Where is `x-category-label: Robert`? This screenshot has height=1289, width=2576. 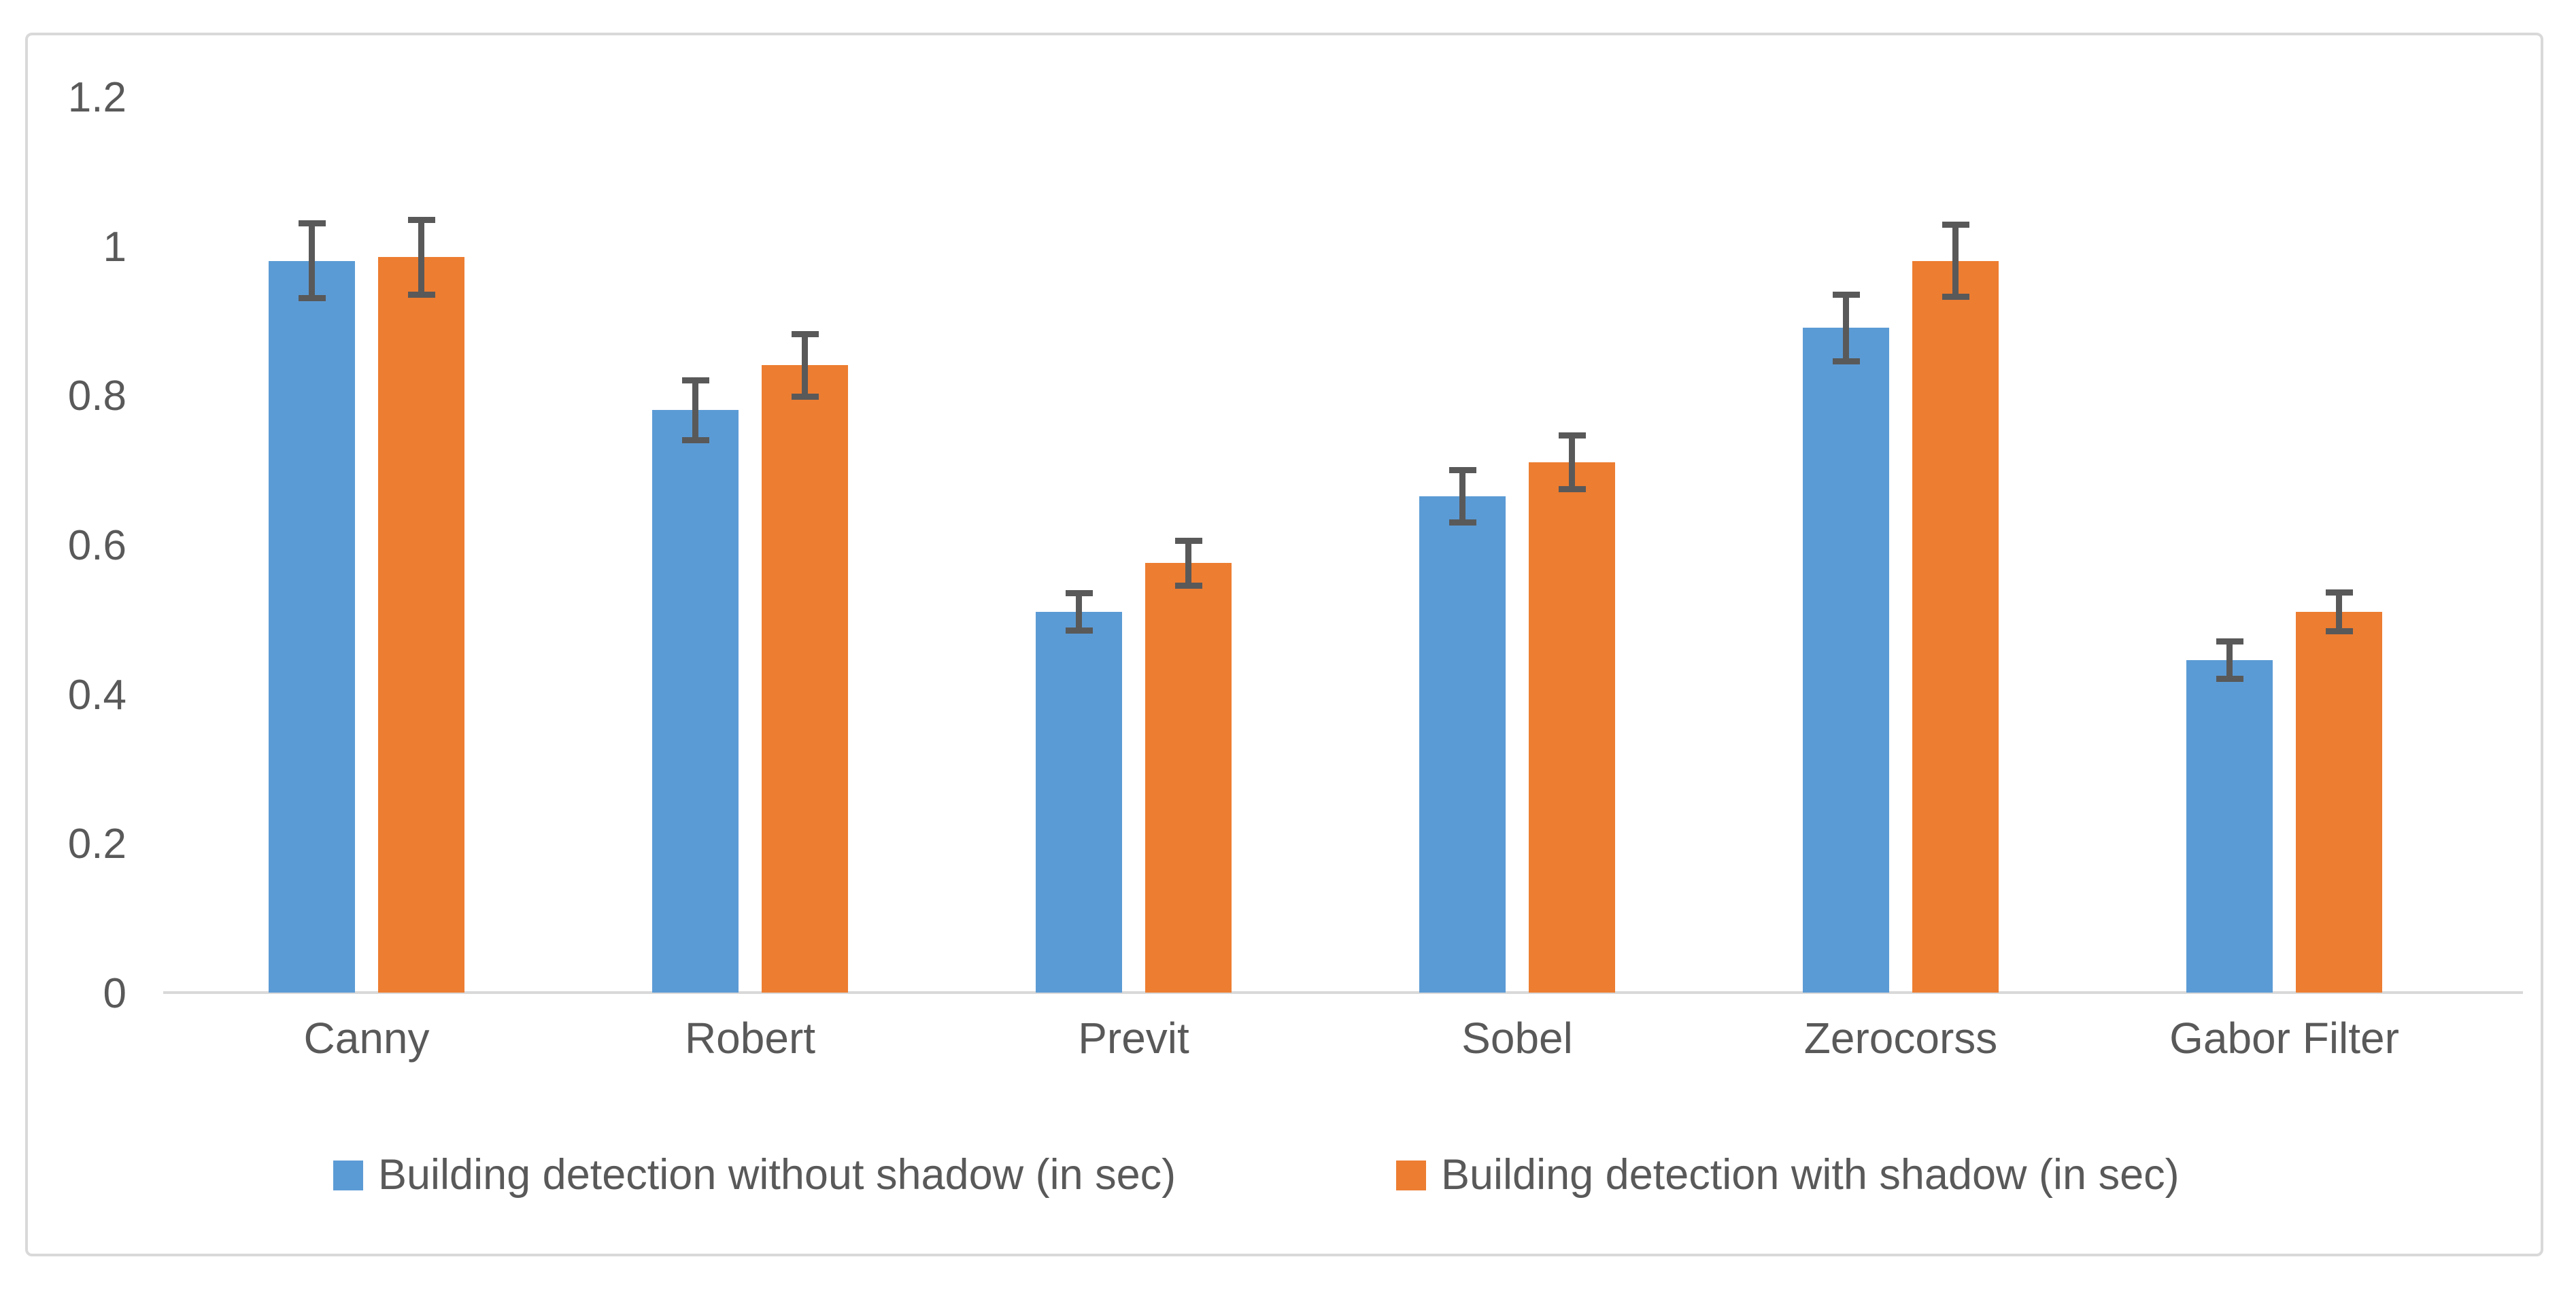 x-category-label: Robert is located at coordinates (750, 1038).